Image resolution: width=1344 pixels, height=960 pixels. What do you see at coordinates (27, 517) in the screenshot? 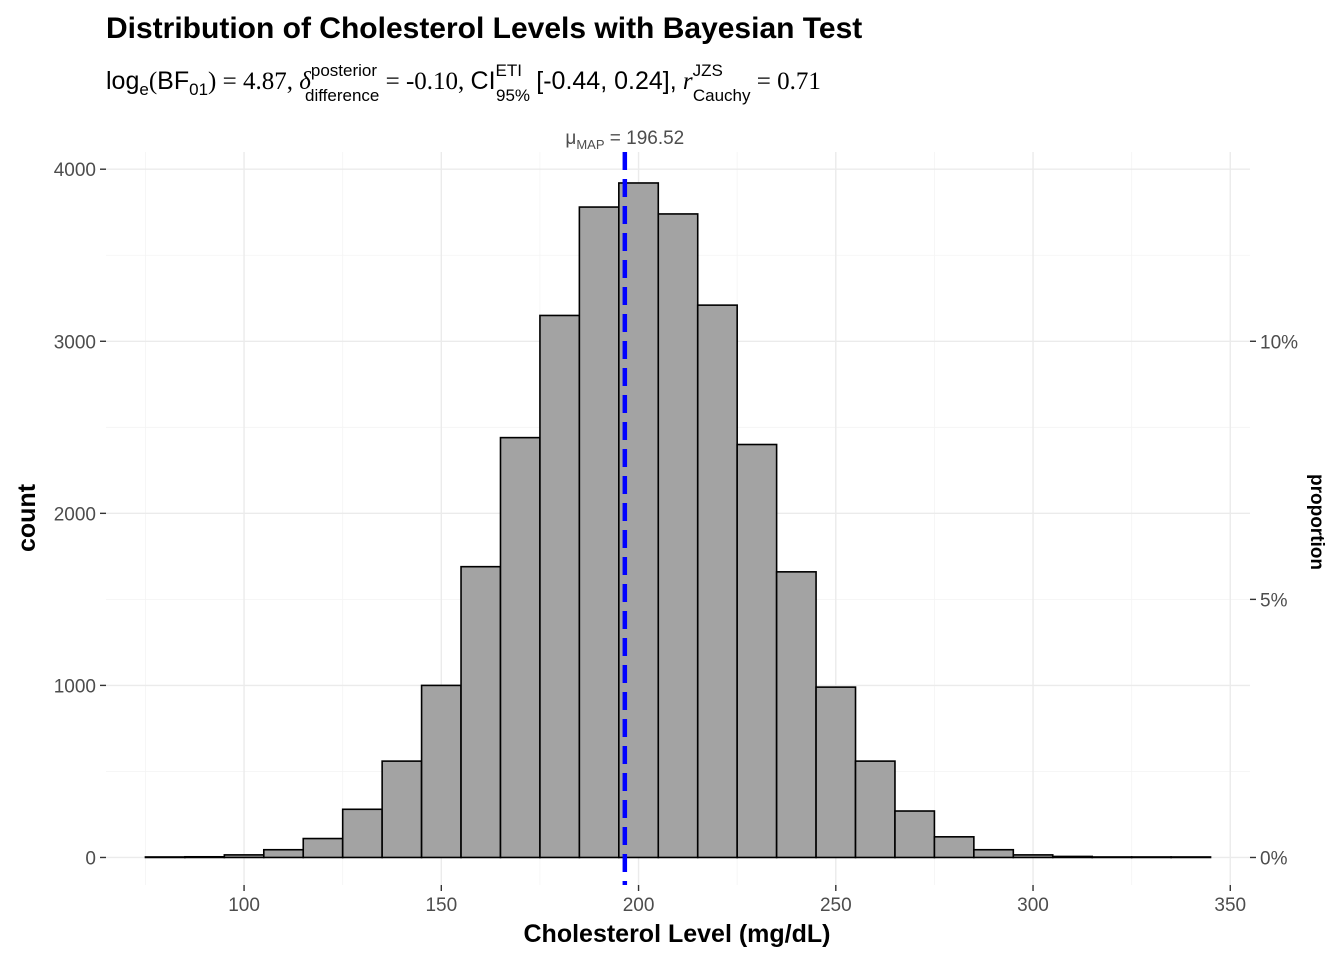
I see `y-axis-title: count` at bounding box center [27, 517].